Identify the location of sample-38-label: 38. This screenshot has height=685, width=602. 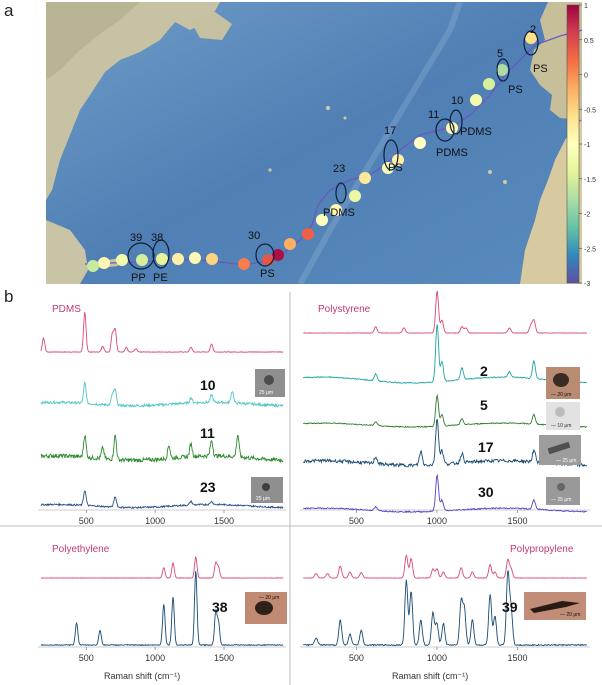
(220, 607).